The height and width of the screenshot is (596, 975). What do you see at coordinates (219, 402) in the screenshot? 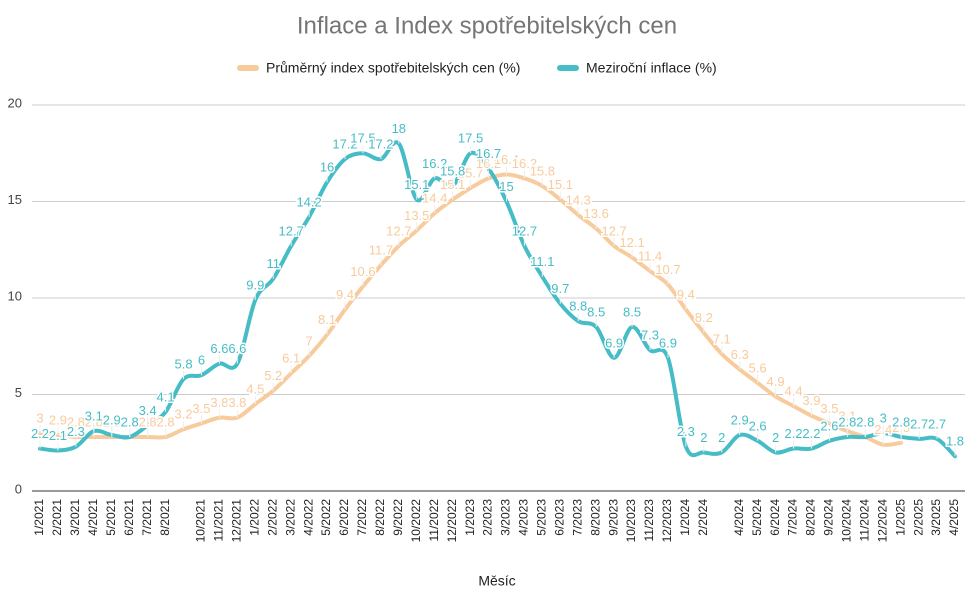
I see `value-label: 3.8` at bounding box center [219, 402].